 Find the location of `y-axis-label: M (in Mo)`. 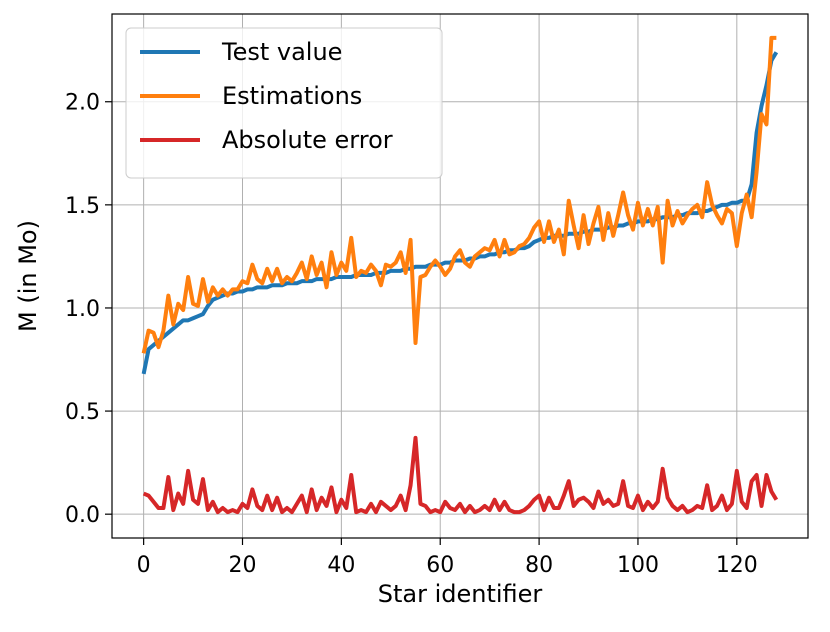

y-axis-label: M (in Mo) is located at coordinates (28, 276).